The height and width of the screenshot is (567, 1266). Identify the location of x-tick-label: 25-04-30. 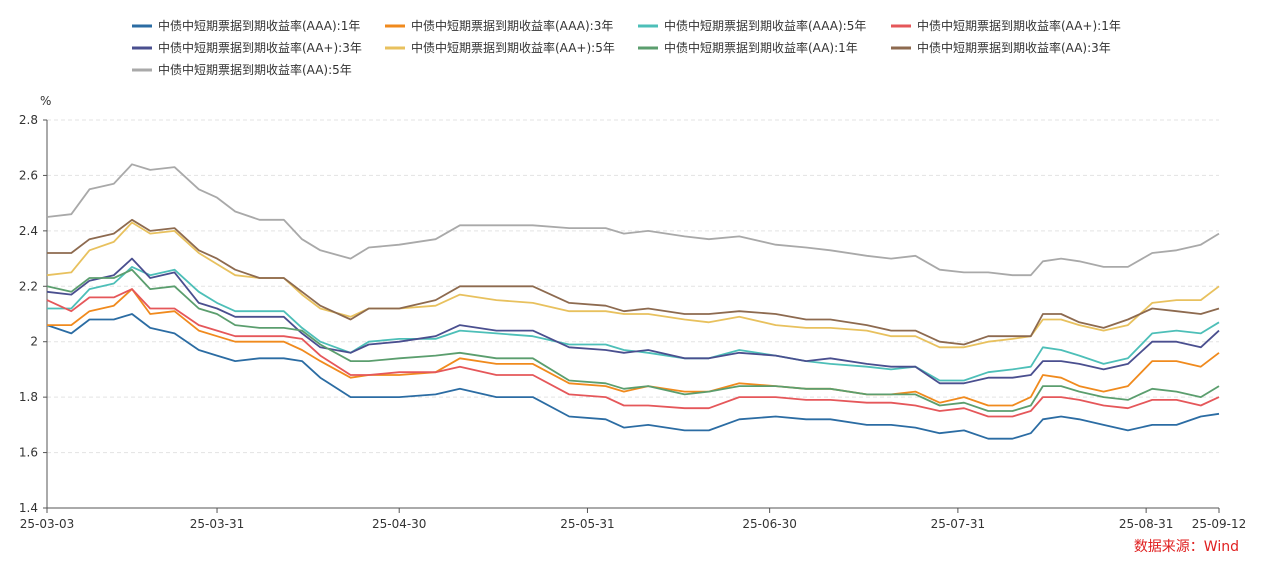
(399, 524).